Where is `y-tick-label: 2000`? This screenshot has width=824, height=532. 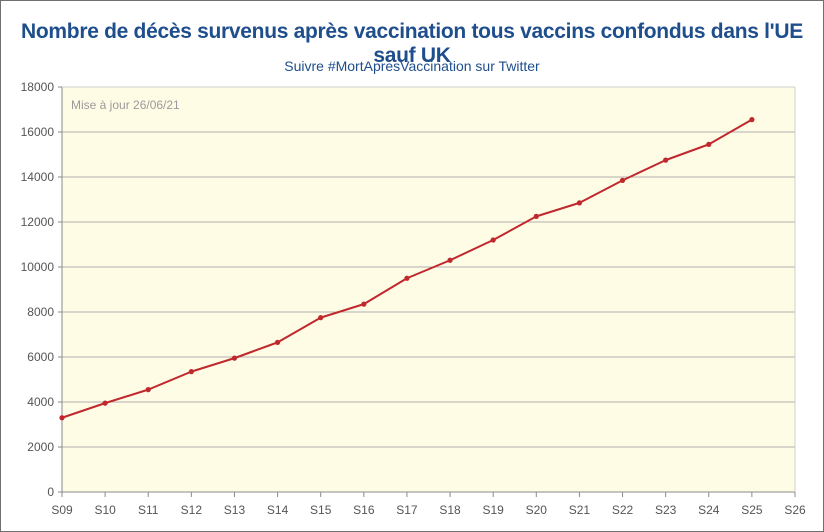
y-tick-label: 2000 is located at coordinates (40, 447).